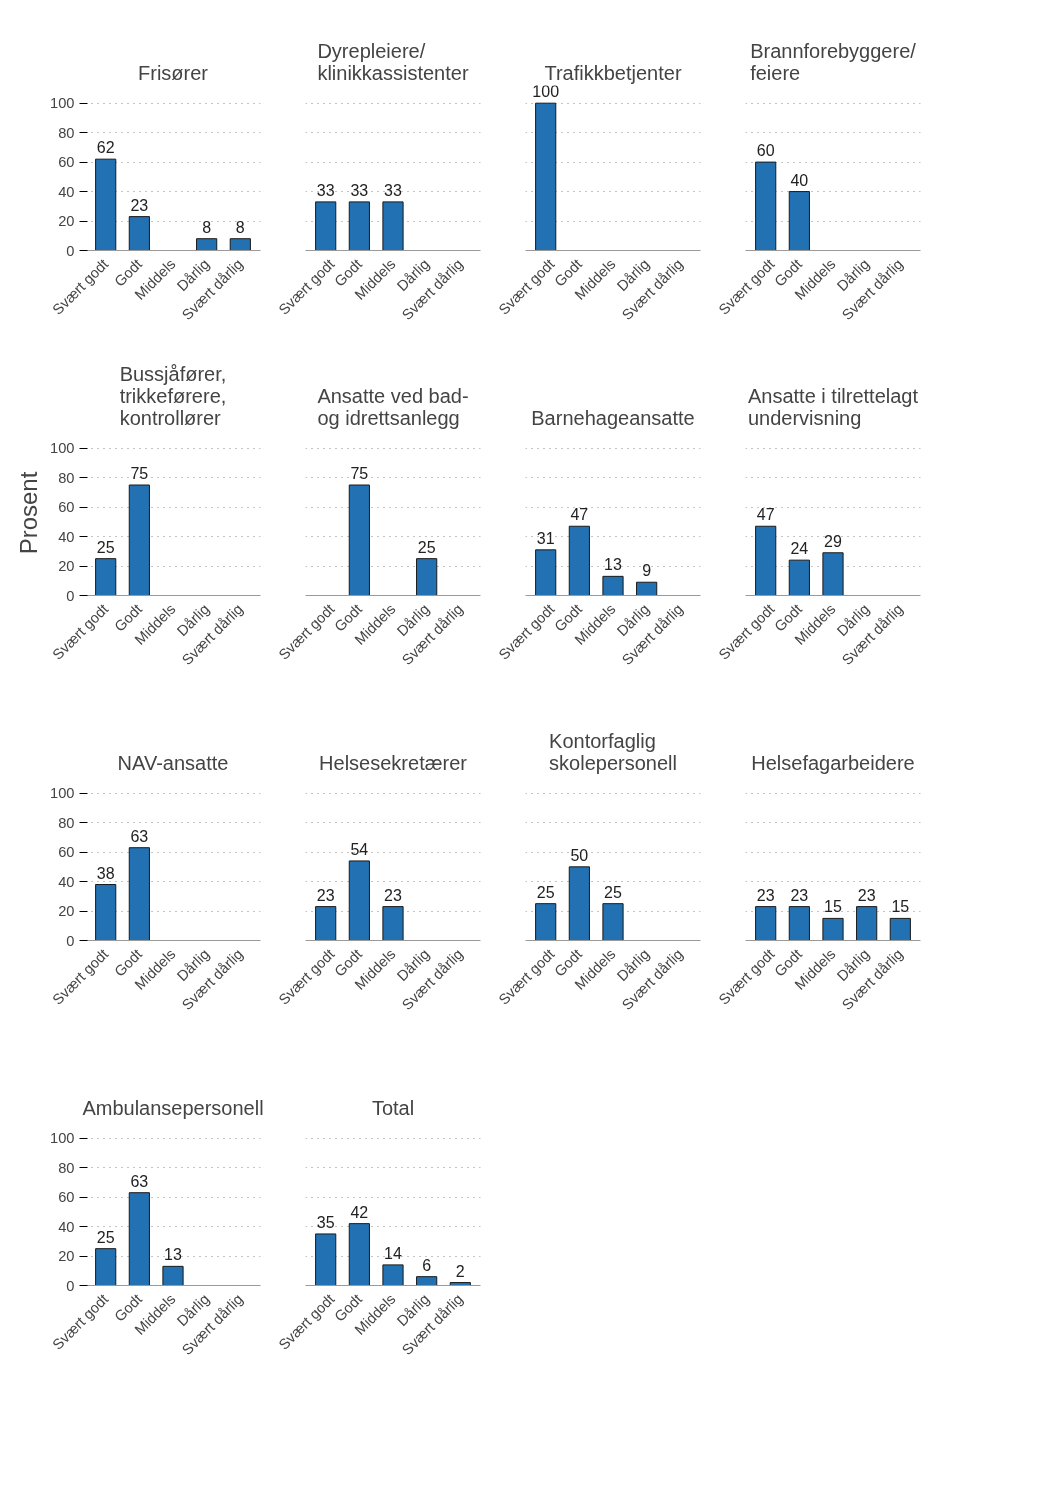  I want to click on data-label: 50, so click(579, 855).